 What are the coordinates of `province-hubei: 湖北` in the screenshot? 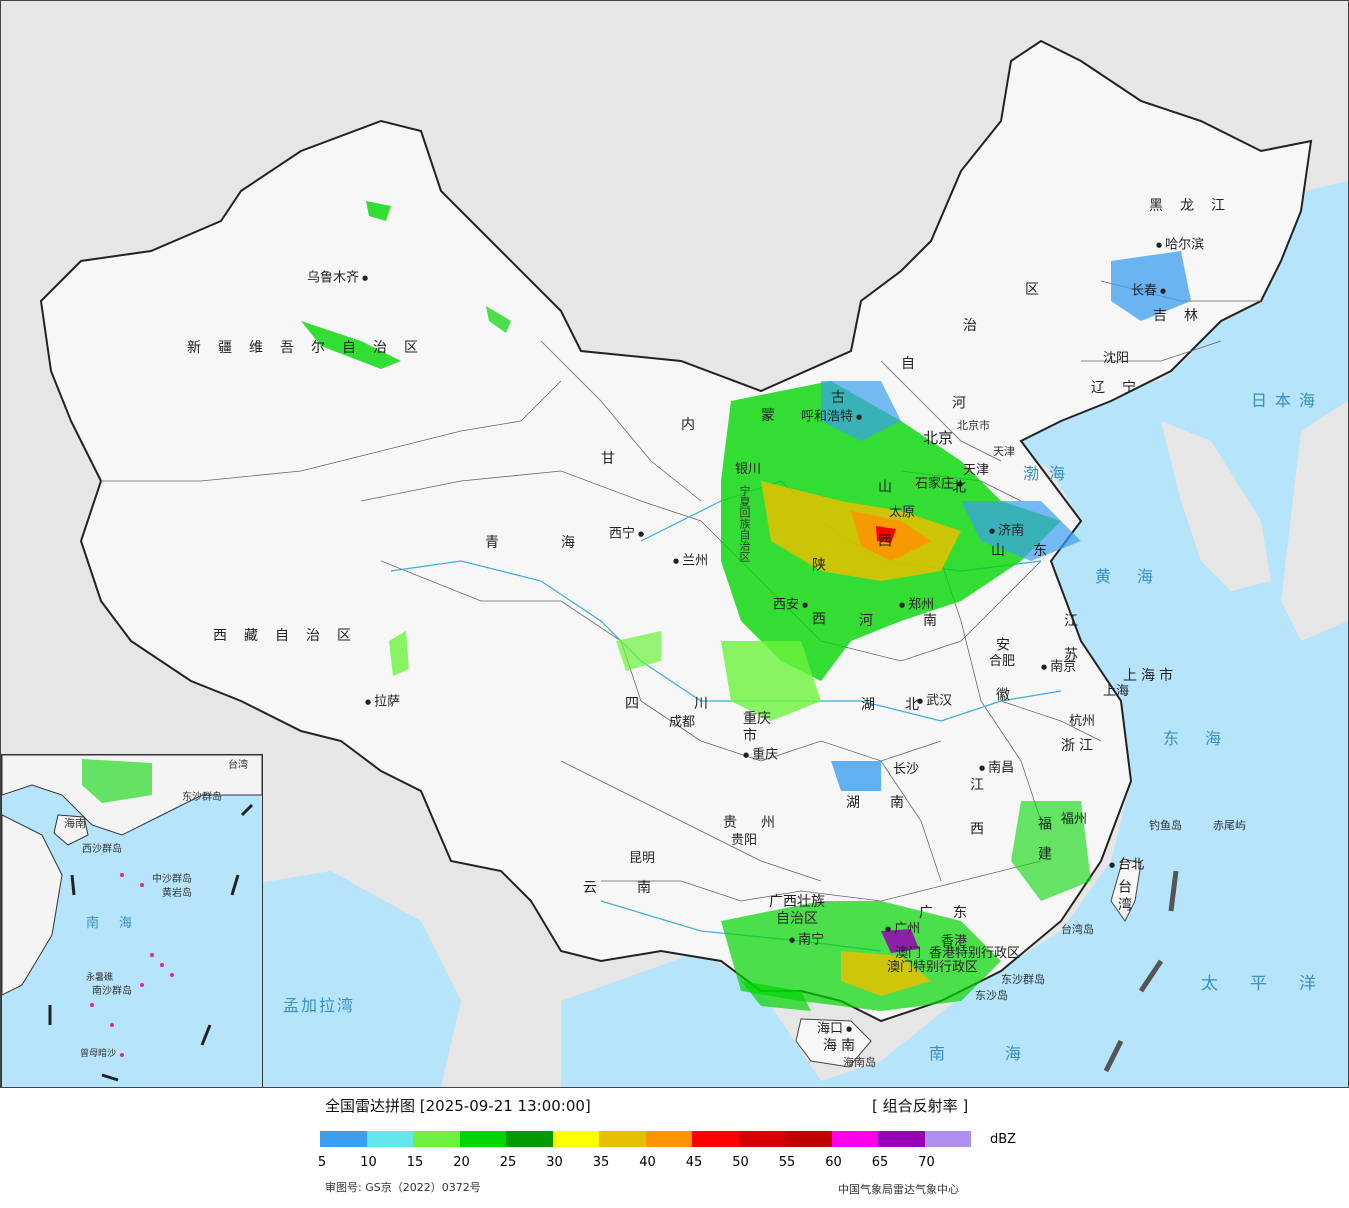 It's located at (905, 705).